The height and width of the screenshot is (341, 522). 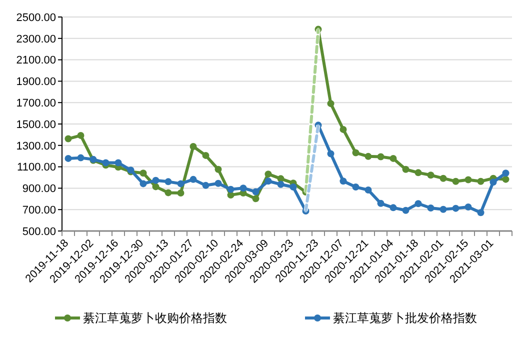 I want to click on y-tick-label: 1300.00, so click(x=36, y=146).